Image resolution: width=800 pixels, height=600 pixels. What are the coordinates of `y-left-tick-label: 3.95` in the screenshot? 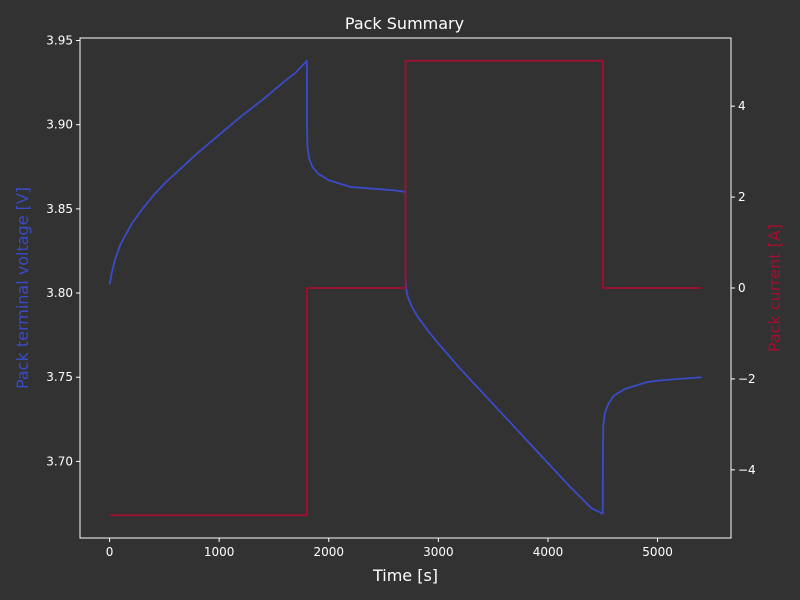 It's located at (59, 41).